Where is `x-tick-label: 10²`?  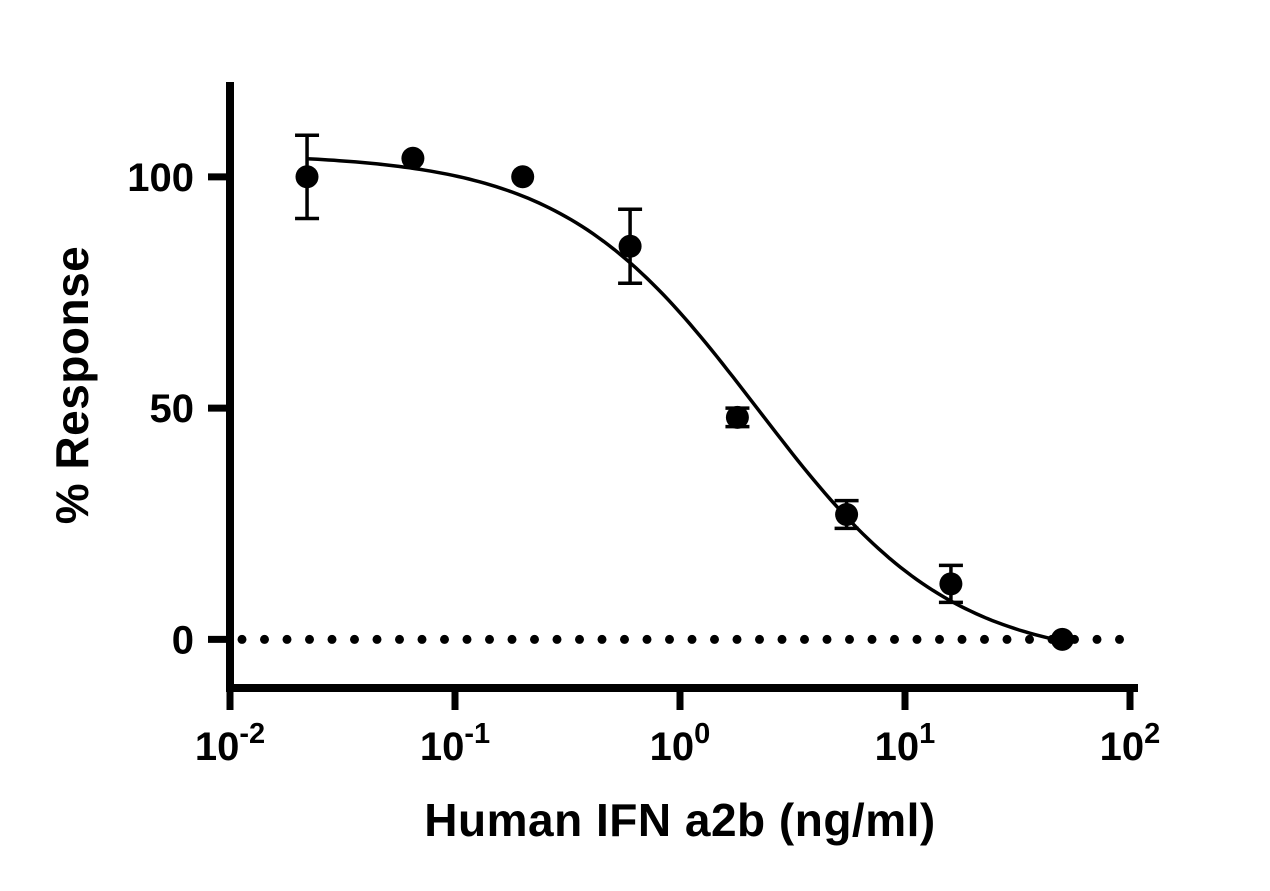
x-tick-label: 10² is located at coordinates (1130, 743).